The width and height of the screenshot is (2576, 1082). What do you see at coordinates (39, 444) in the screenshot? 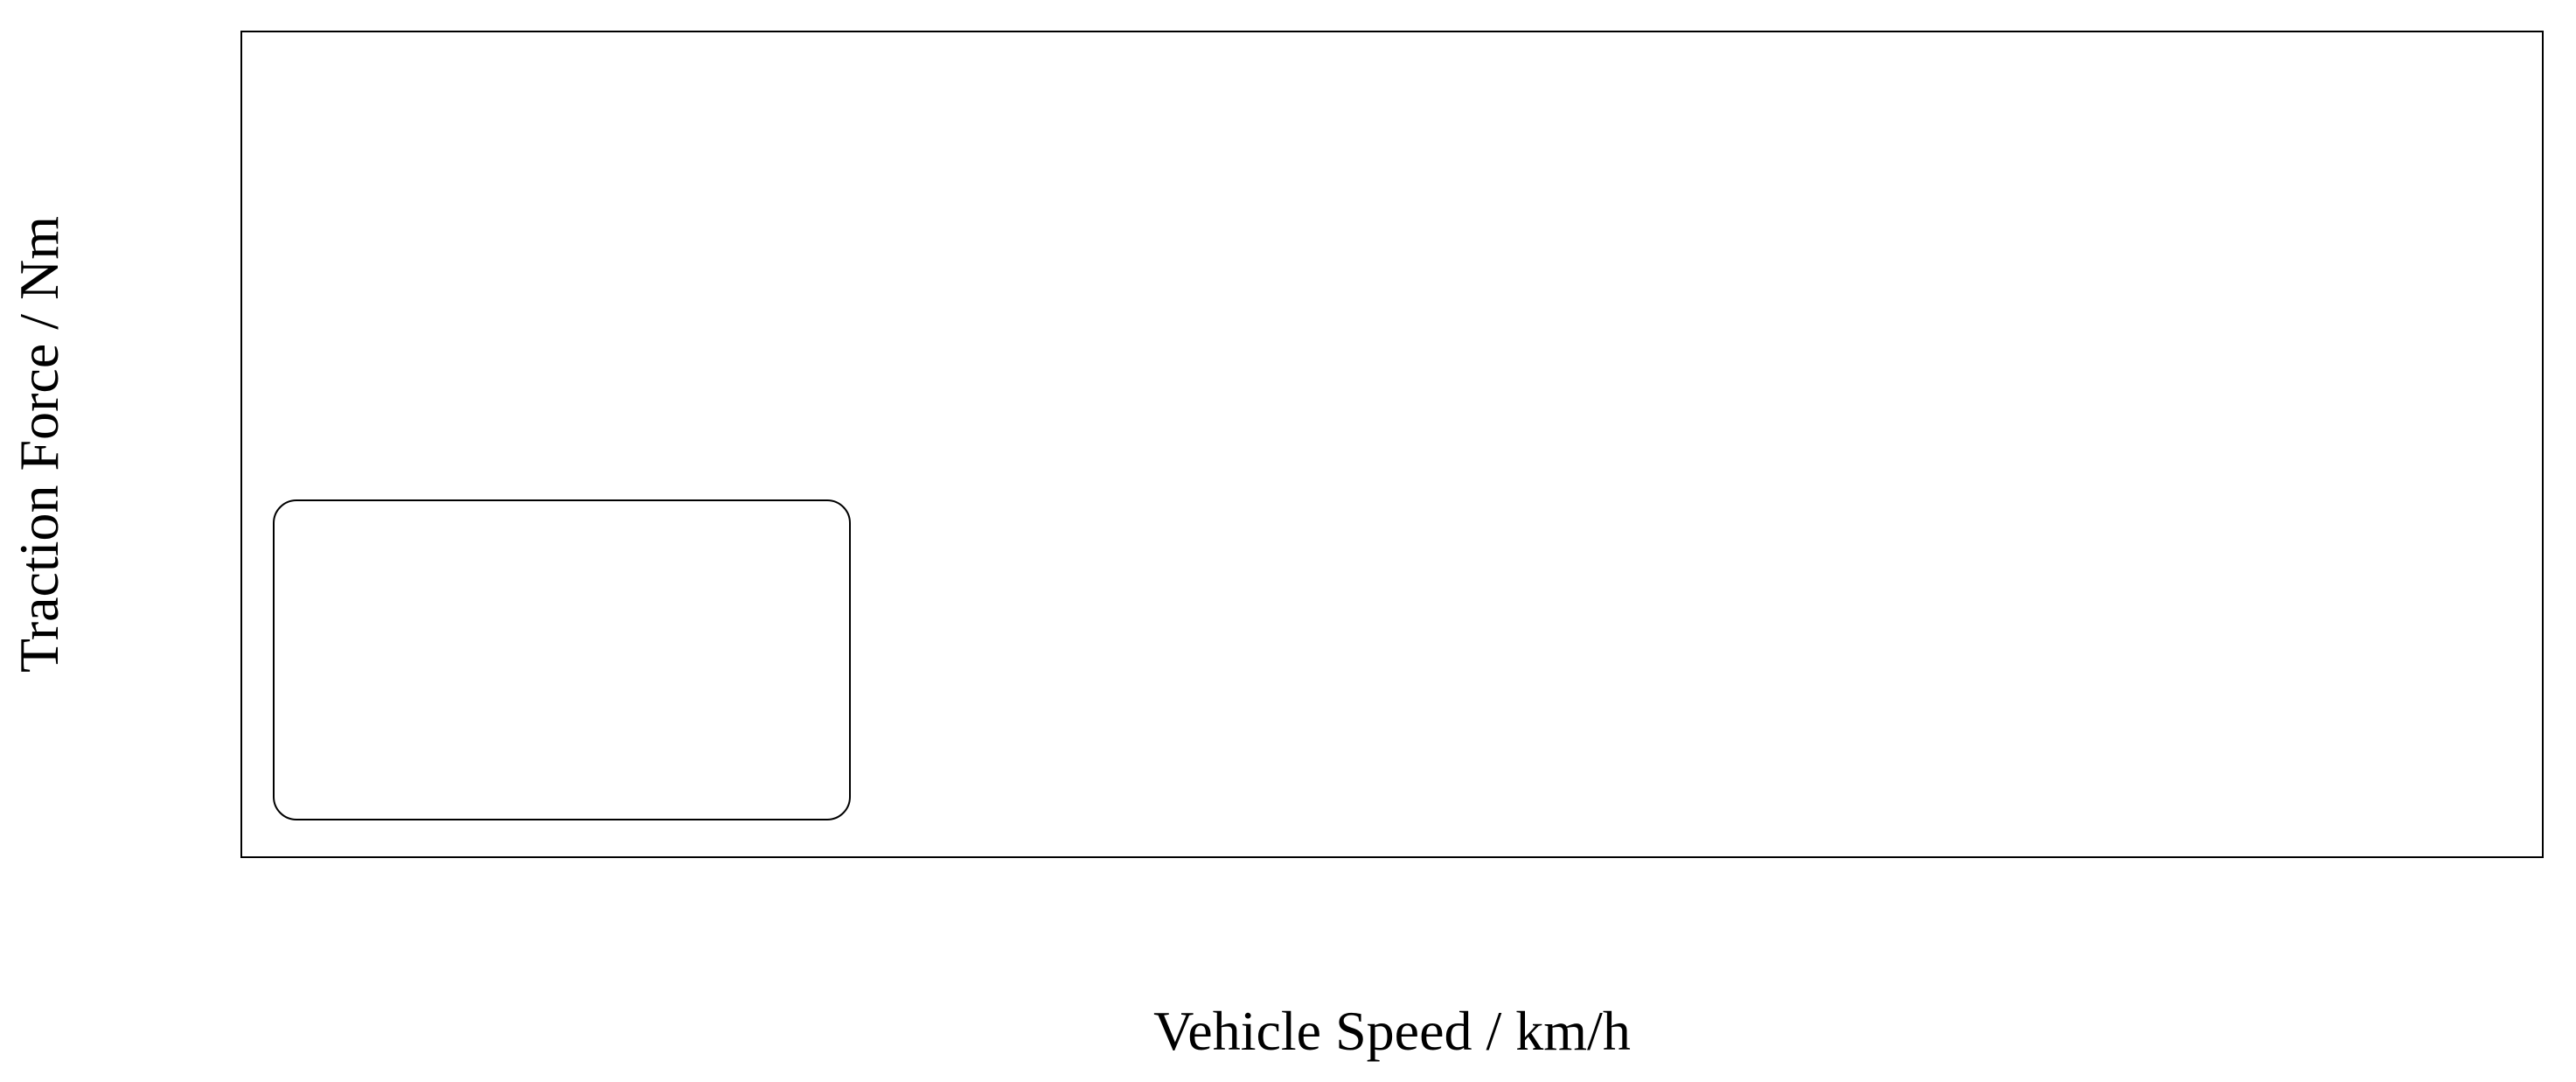
I see `y-axis-title: Traction Force / Nm` at bounding box center [39, 444].